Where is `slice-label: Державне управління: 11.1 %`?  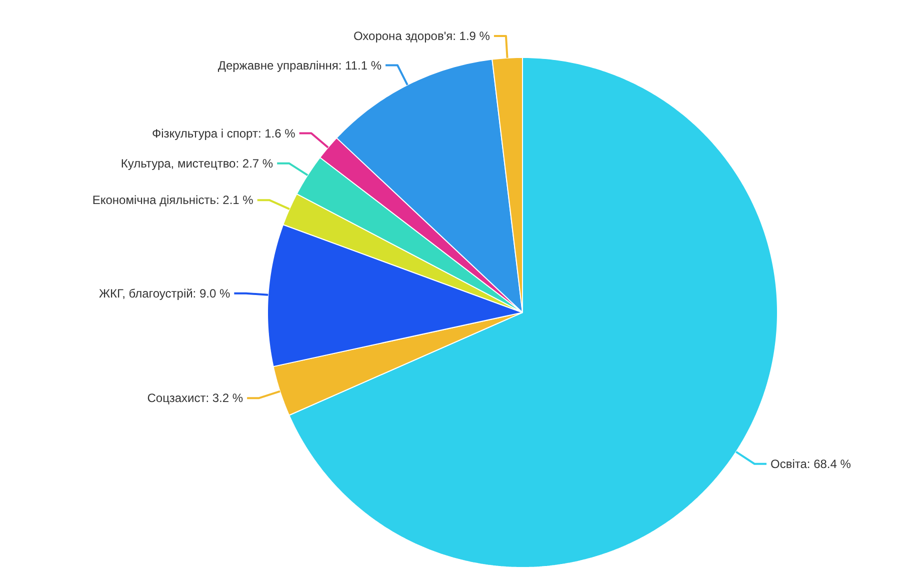 slice-label: Державне управління: 11.1 % is located at coordinates (300, 65).